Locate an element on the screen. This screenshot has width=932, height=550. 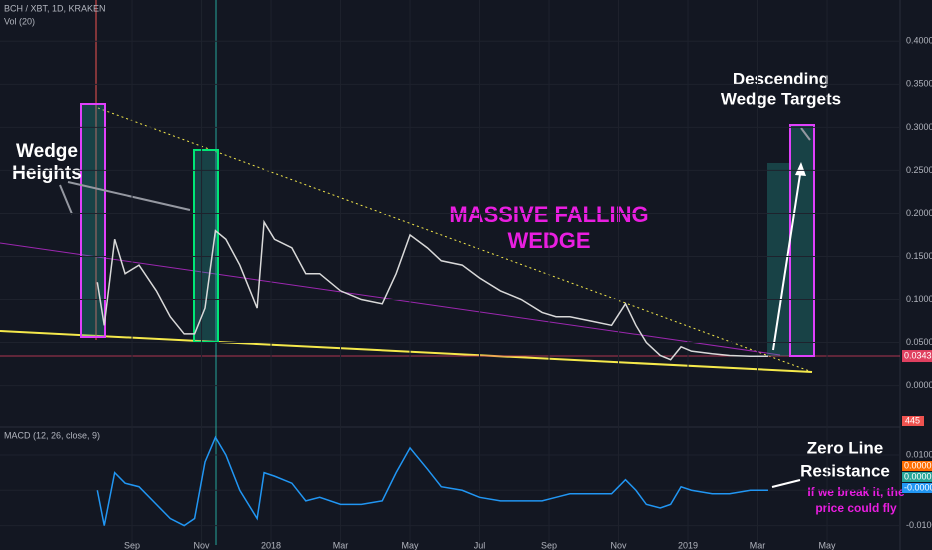
annotation: Descending is located at coordinates (781, 78).